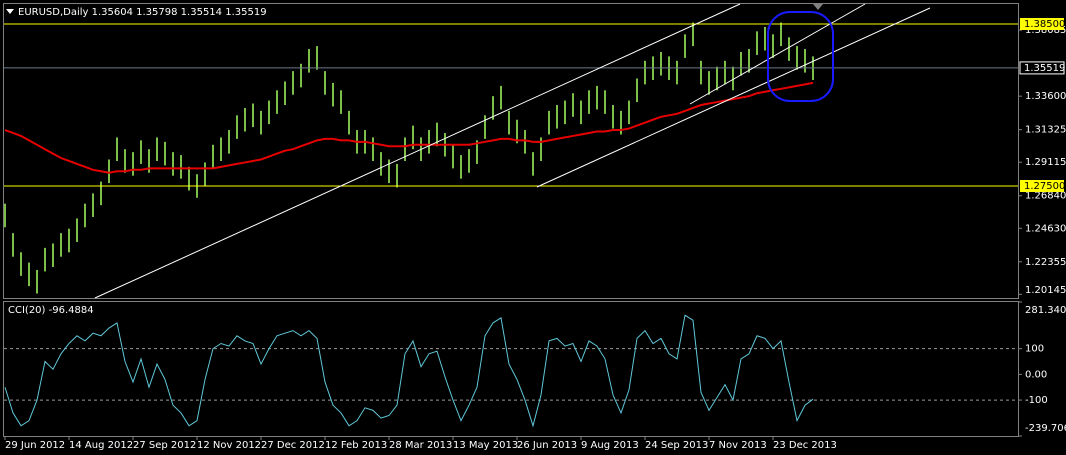 This screenshot has height=455, width=1066. I want to click on y-tick-label: 1.38085, so click(1045, 30).